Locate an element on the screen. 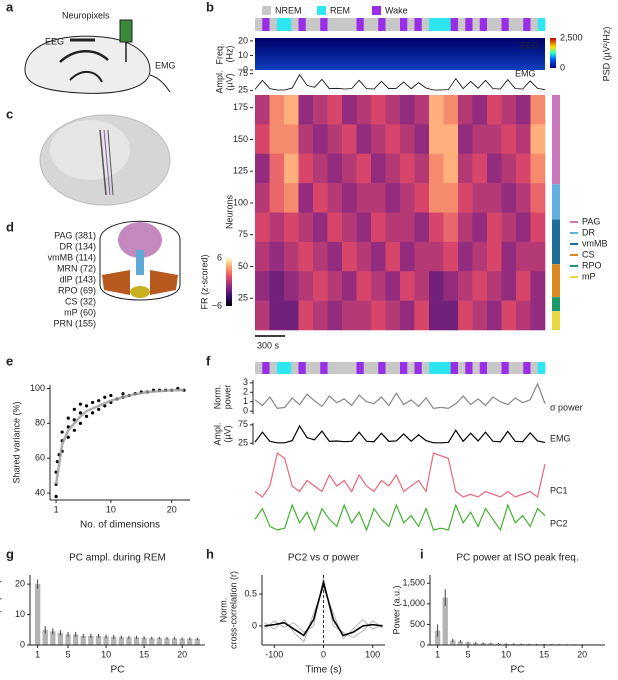  legend-swatch is located at coordinates (376, 10).